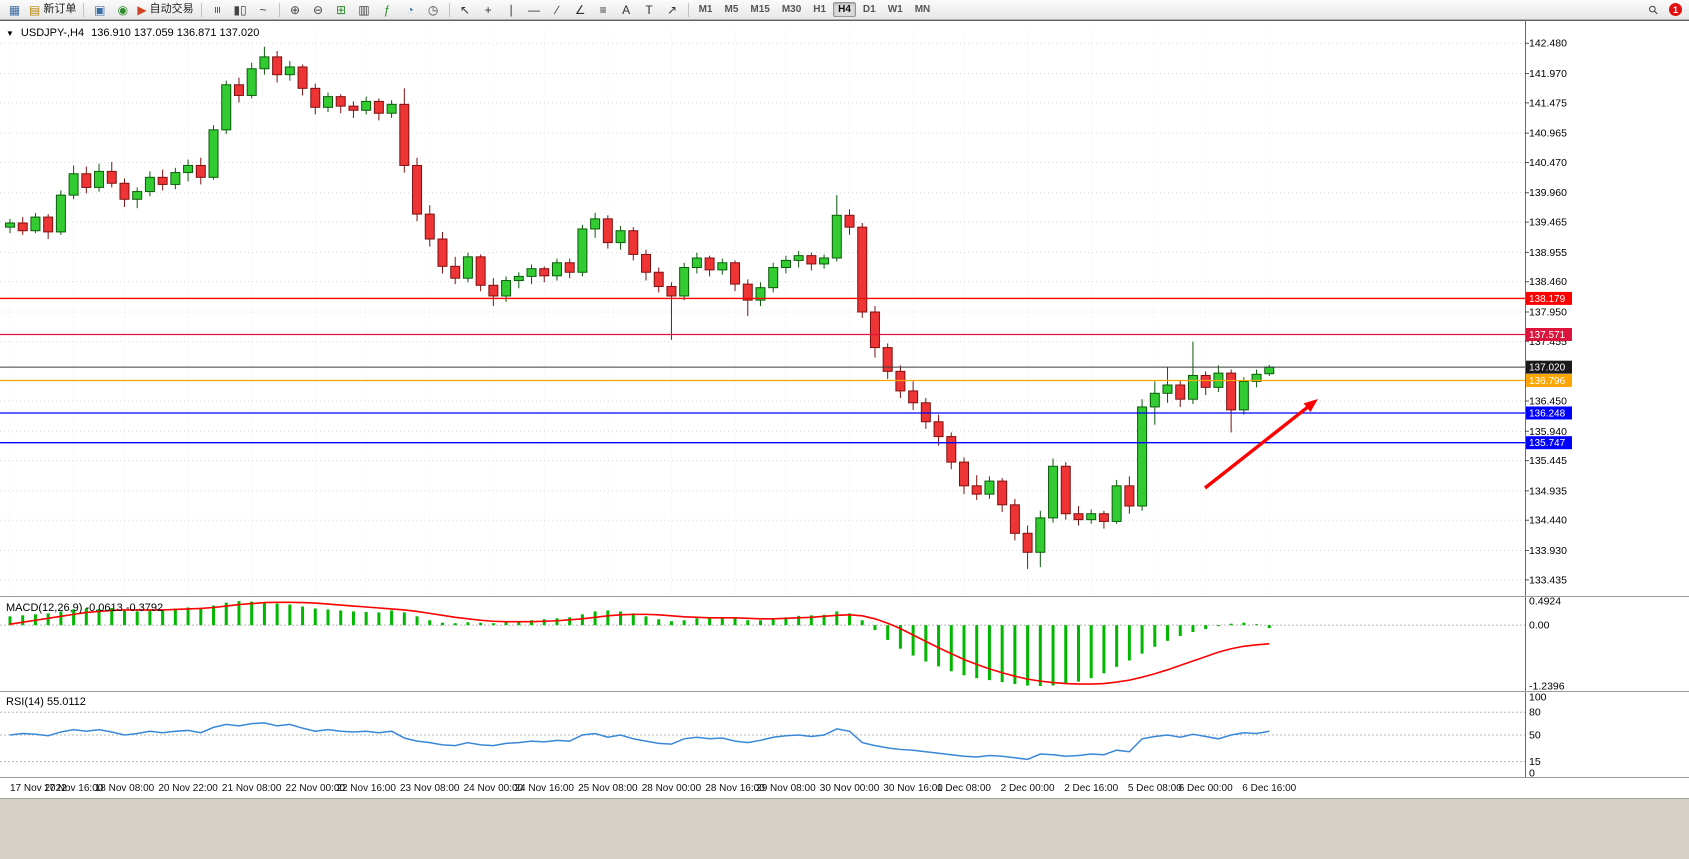 The width and height of the screenshot is (1689, 859). Describe the element at coordinates (705, 9) in the screenshot. I see `timeframe-m1: M1` at that location.